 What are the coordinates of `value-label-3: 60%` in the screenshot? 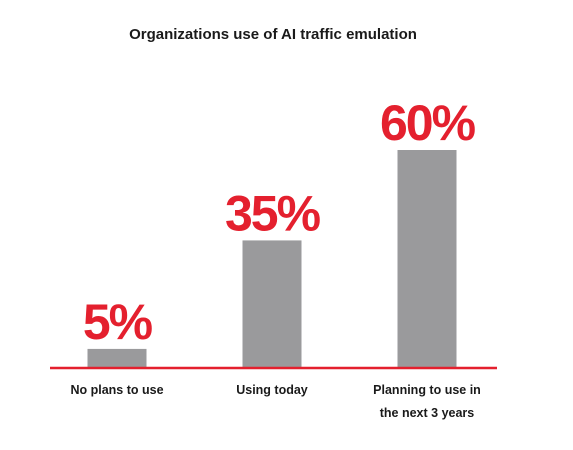 It's located at (428, 123).